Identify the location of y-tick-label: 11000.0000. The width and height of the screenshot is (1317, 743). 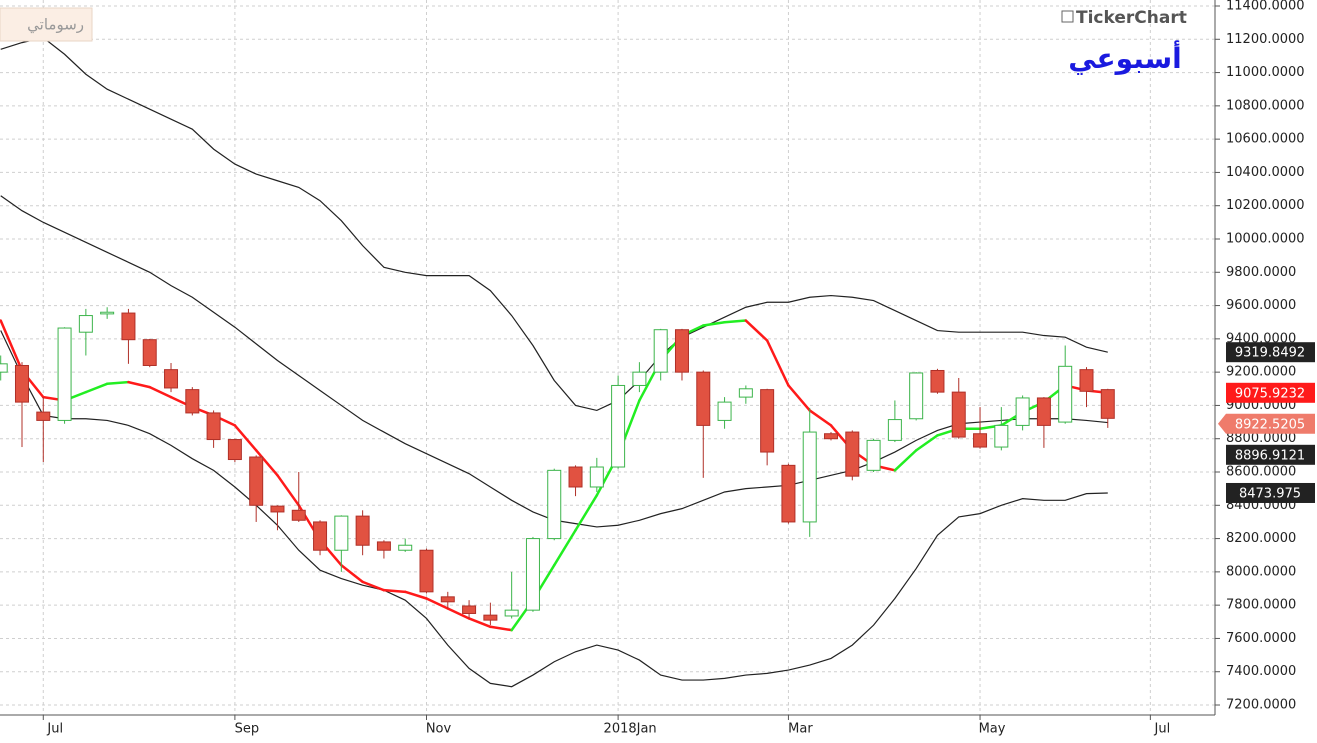
(1265, 72).